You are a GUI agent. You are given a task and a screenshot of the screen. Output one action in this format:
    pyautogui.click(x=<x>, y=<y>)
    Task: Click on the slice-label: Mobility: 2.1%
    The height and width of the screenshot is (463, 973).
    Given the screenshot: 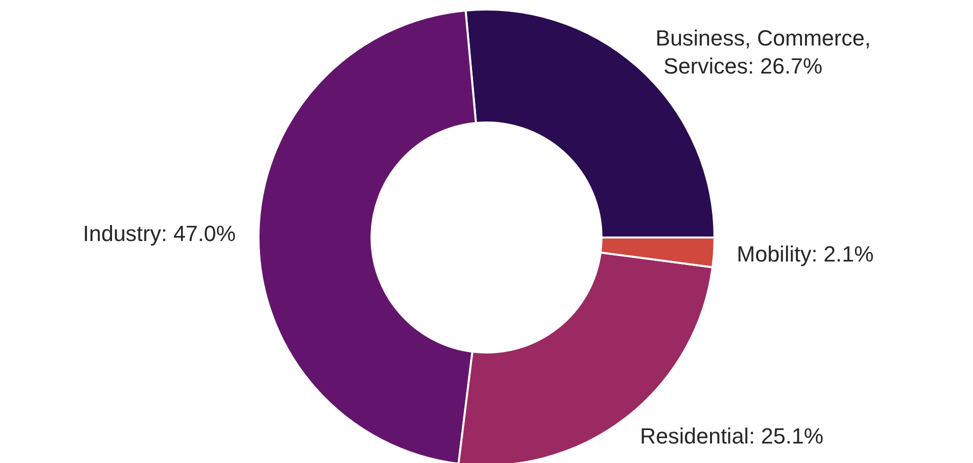 What is the action you would take?
    pyautogui.click(x=805, y=253)
    